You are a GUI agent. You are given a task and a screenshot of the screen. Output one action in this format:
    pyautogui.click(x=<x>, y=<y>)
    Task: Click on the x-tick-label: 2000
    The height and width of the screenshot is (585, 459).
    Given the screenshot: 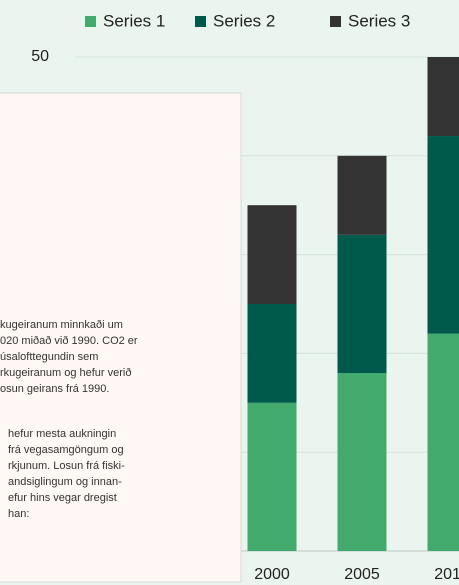 What is the action you would take?
    pyautogui.click(x=272, y=574)
    